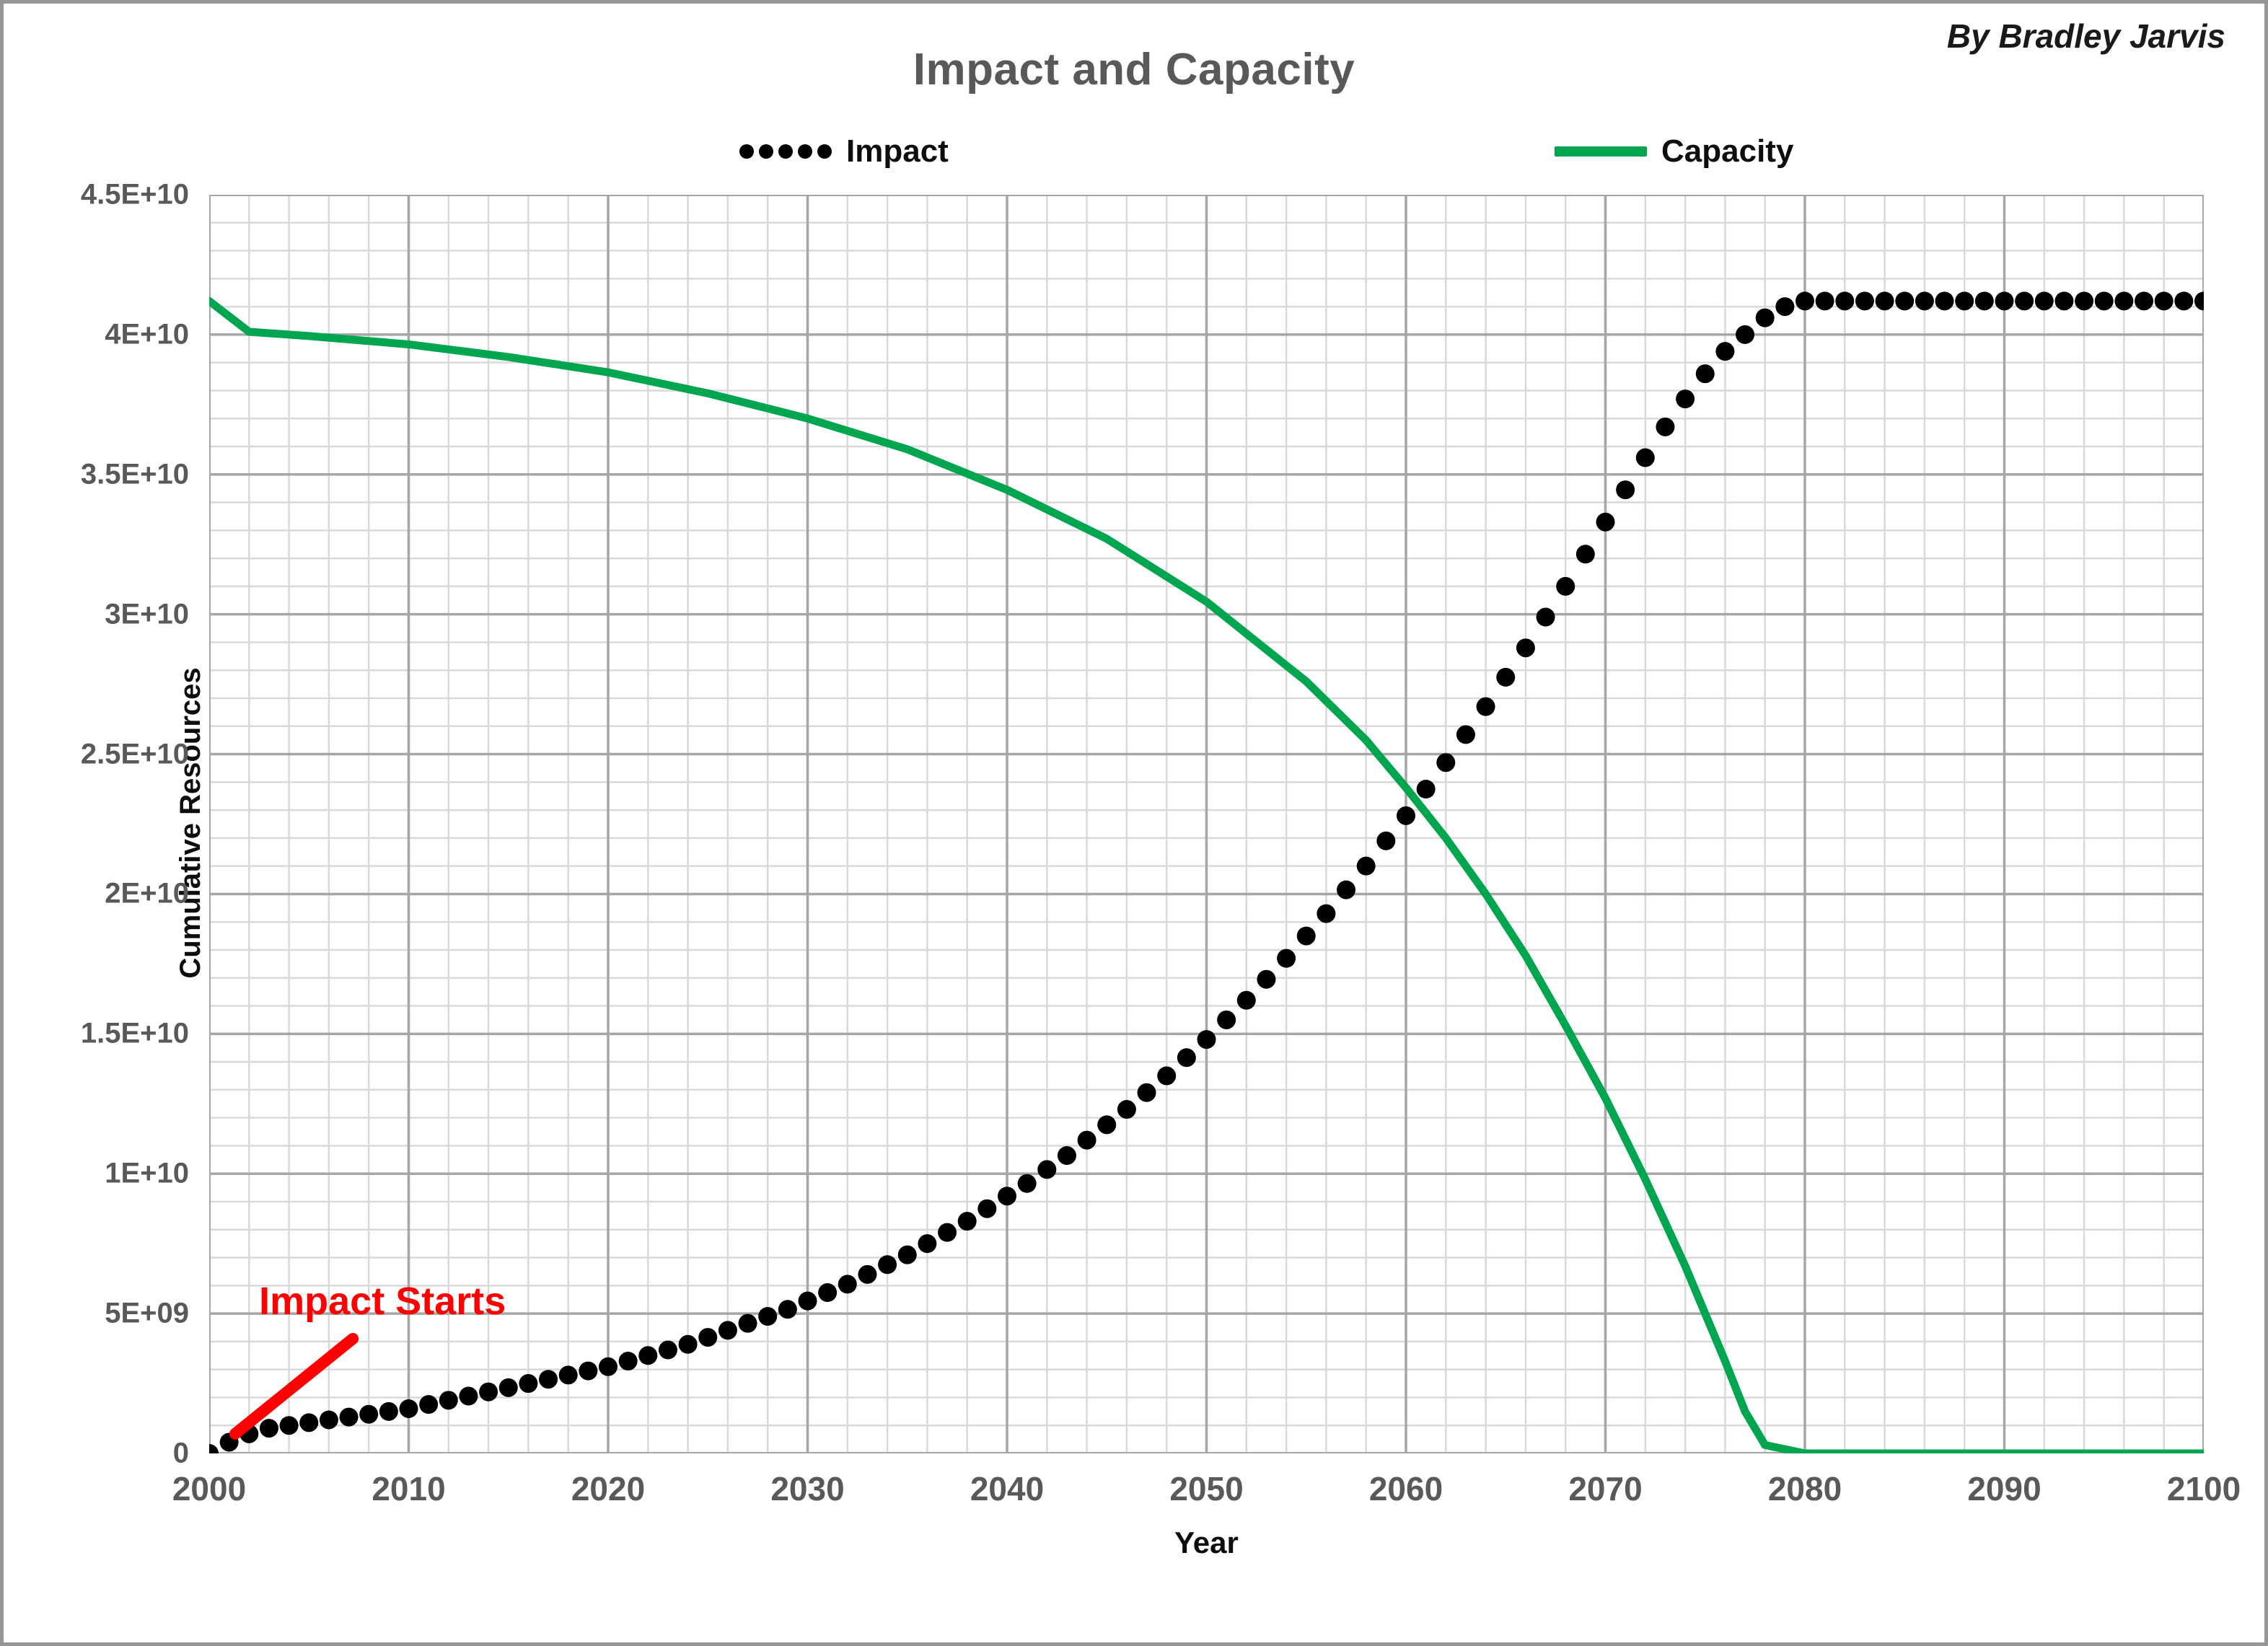 Image resolution: width=2268 pixels, height=1646 pixels. Describe the element at coordinates (147, 1173) in the screenshot. I see `y-axis-tick-label: 1E+10` at that location.